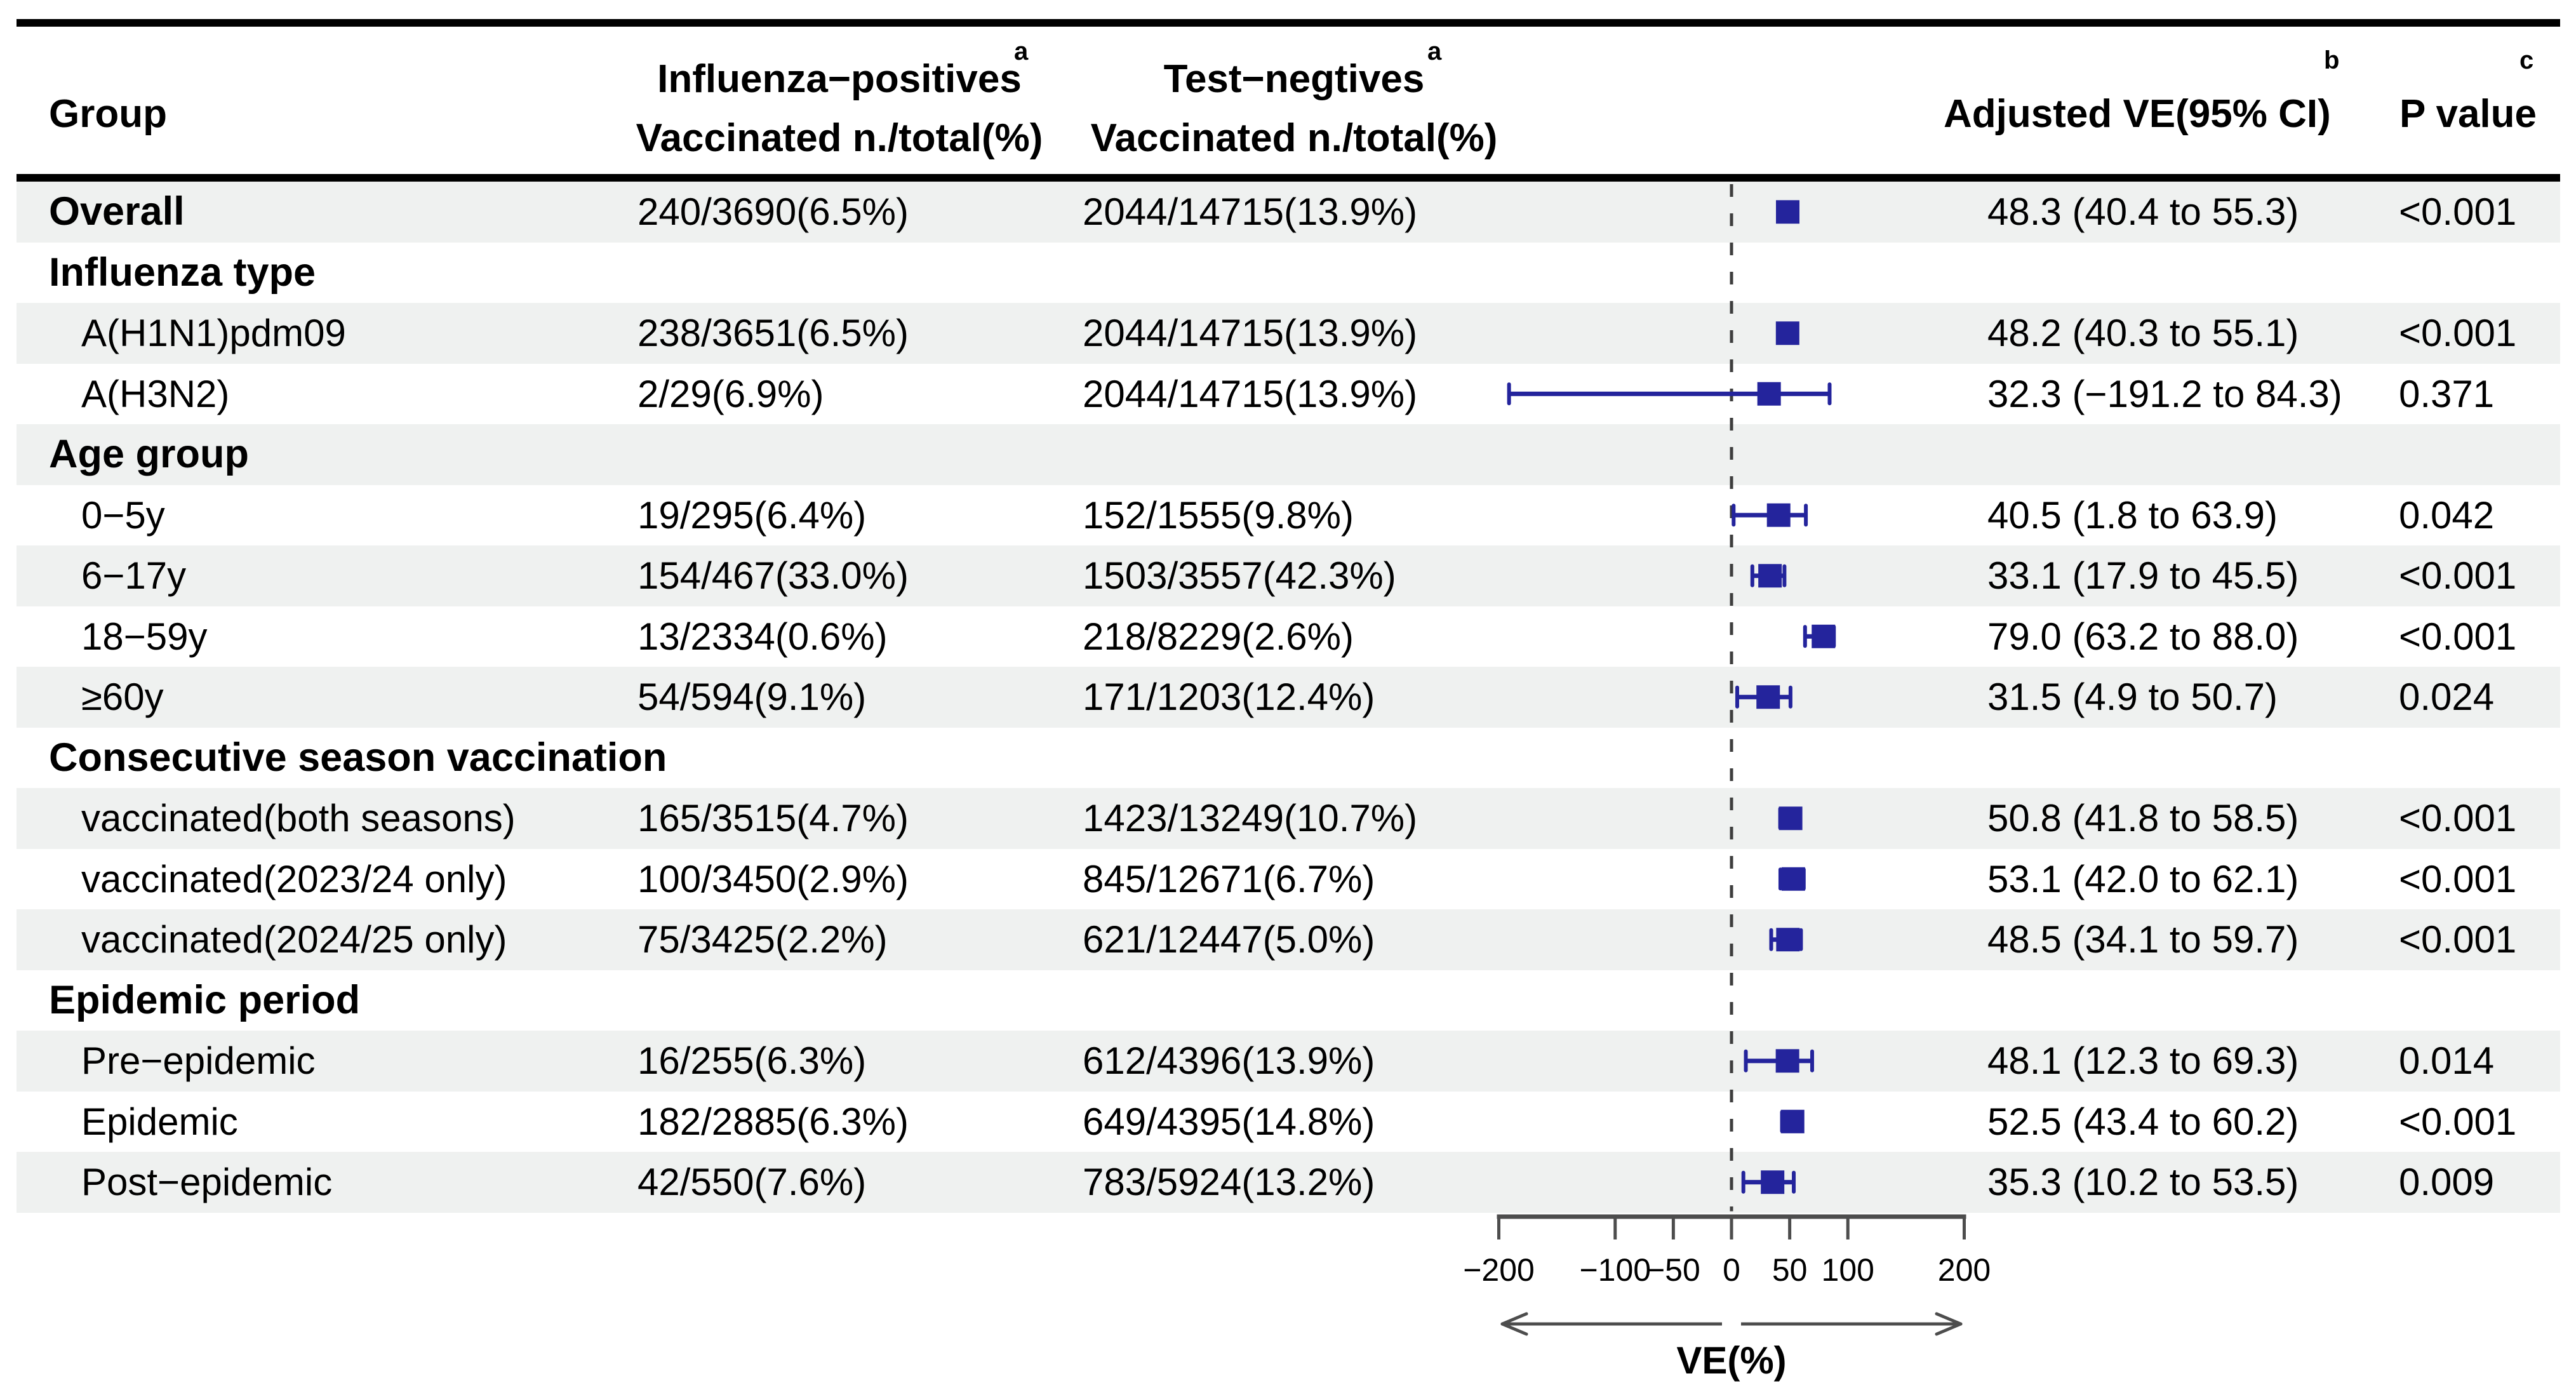 The width and height of the screenshot is (2576, 1383). I want to click on group-label: vaccinated(both seasons), so click(298, 818).